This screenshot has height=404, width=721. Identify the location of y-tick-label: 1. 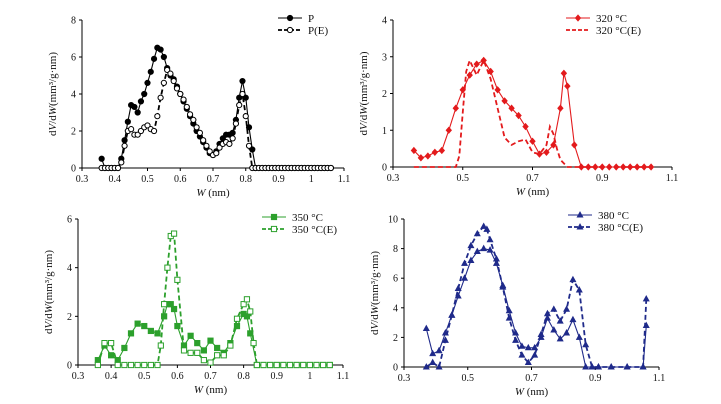
(384, 131).